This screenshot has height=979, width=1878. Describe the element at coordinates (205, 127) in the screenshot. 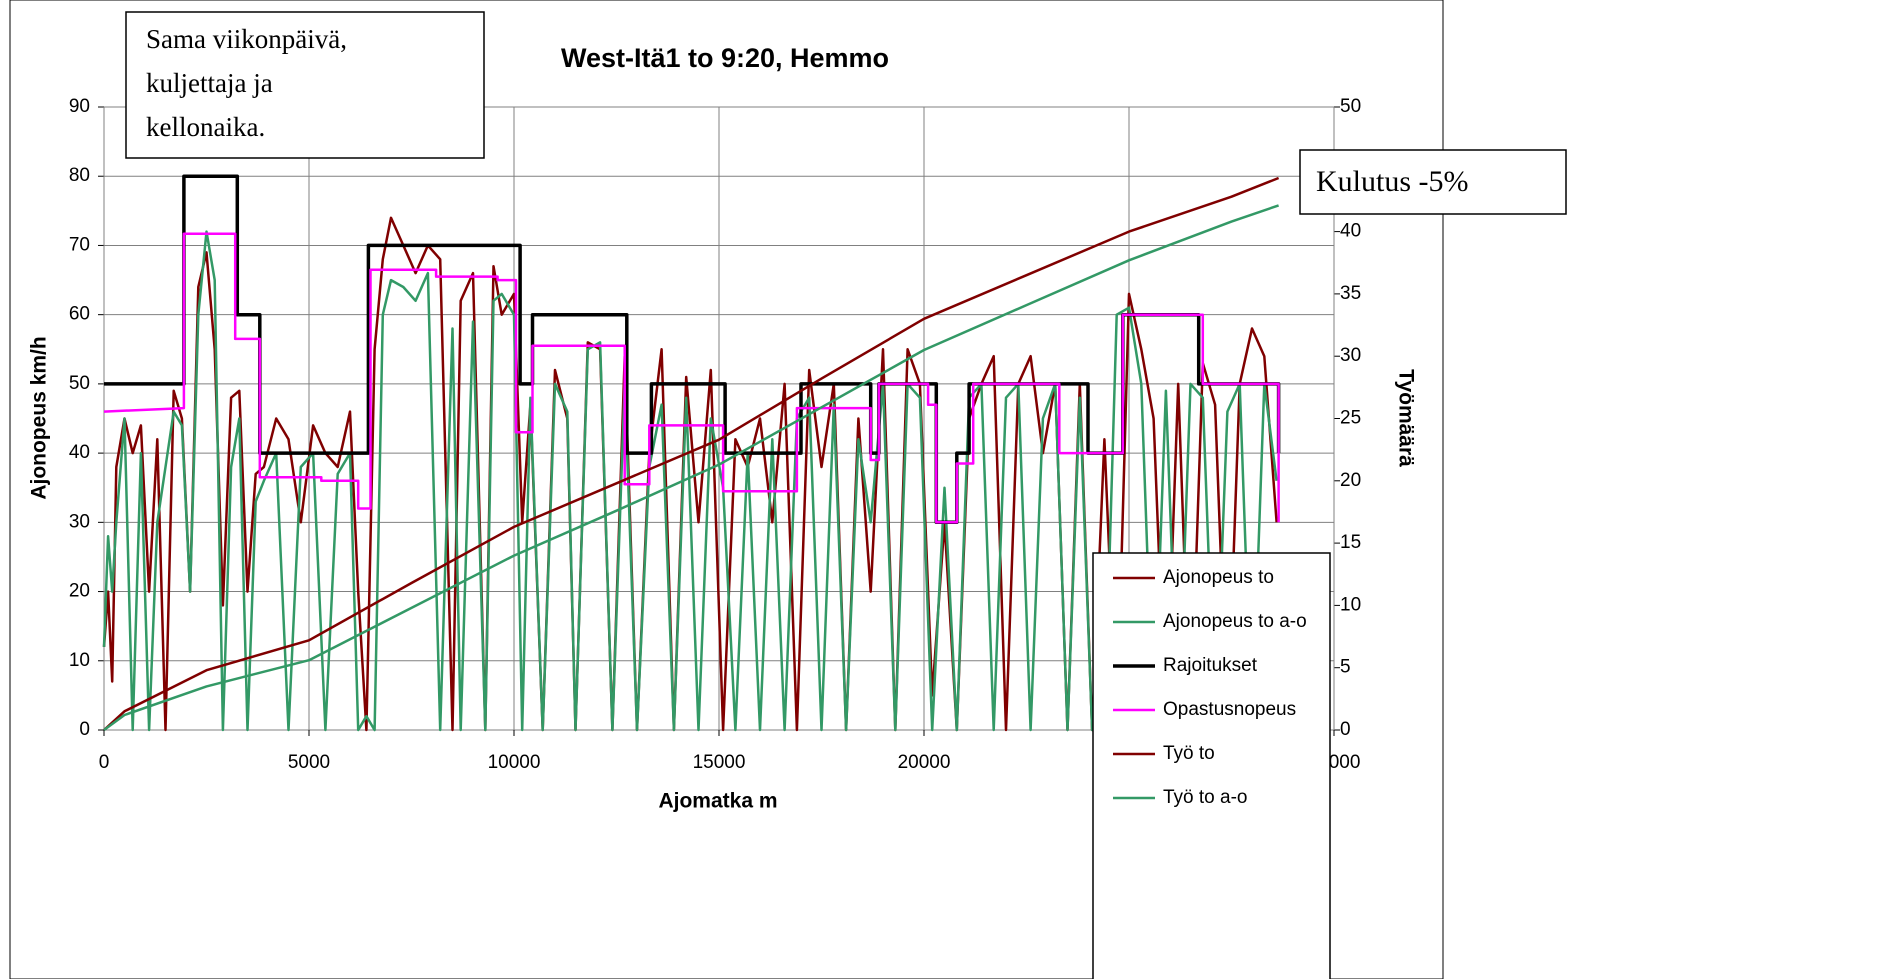

I see `annotation-text: kellonaika.` at that location.